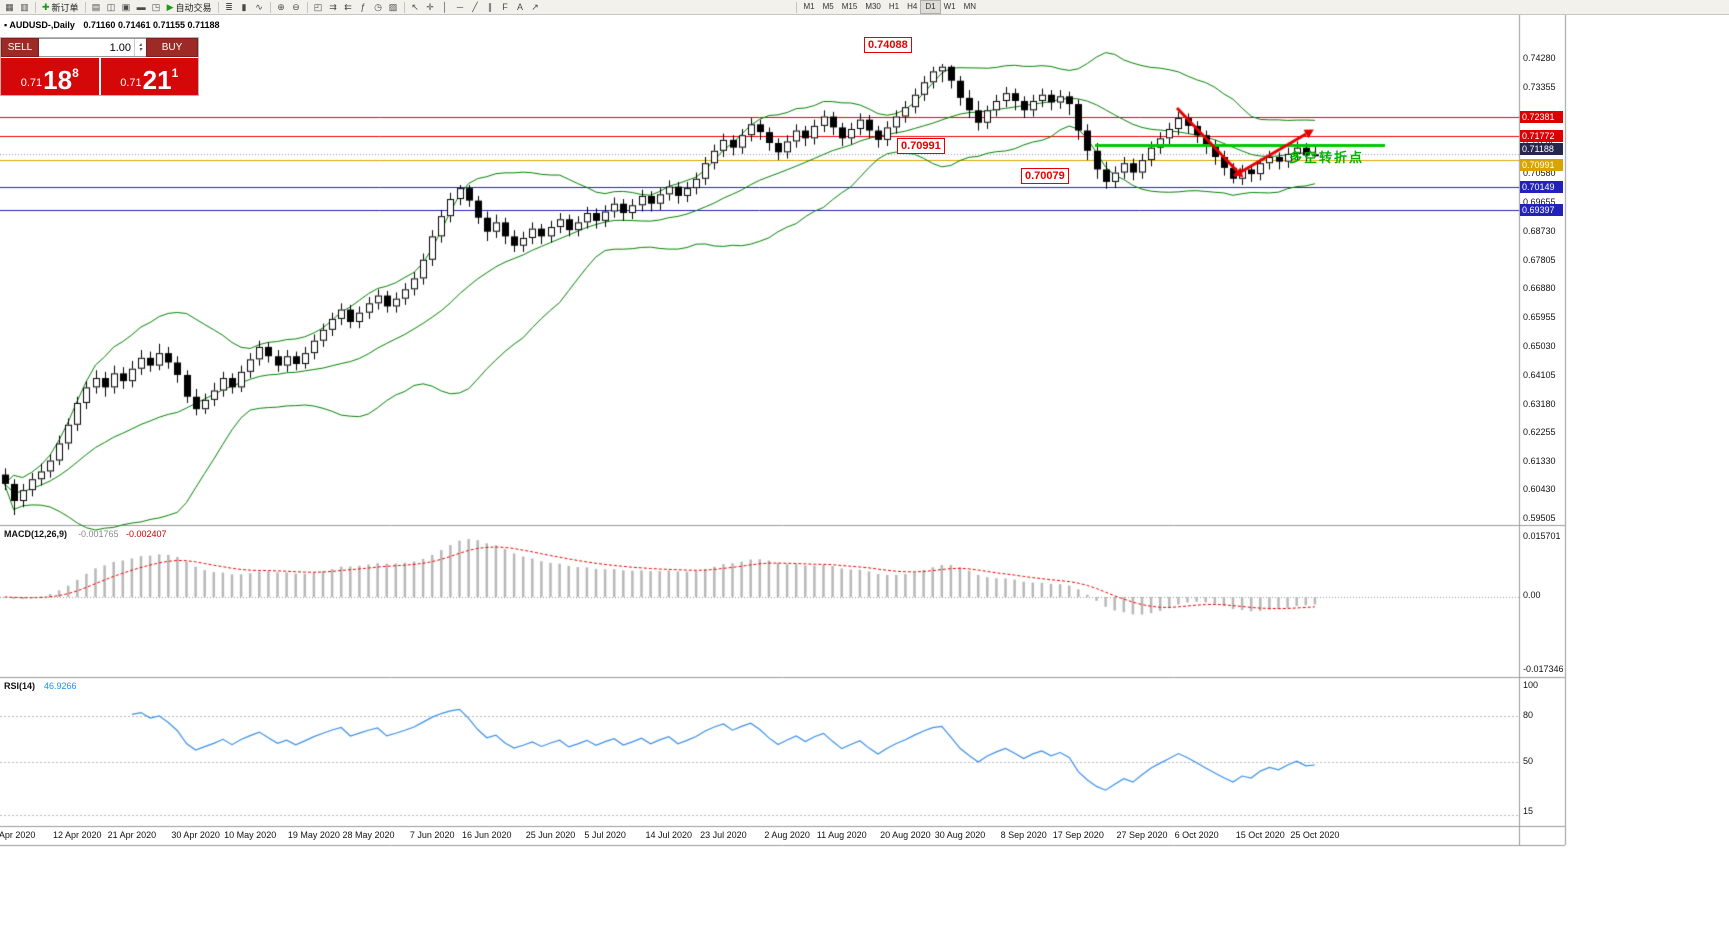  I want to click on chart-shift-icon: ⇇, so click(348, 6).